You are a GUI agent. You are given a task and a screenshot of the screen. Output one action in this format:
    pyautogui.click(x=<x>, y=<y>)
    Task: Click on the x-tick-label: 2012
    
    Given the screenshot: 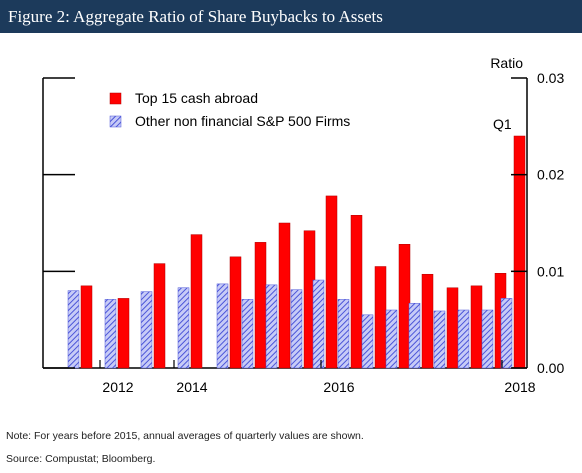 What is the action you would take?
    pyautogui.click(x=117, y=387)
    